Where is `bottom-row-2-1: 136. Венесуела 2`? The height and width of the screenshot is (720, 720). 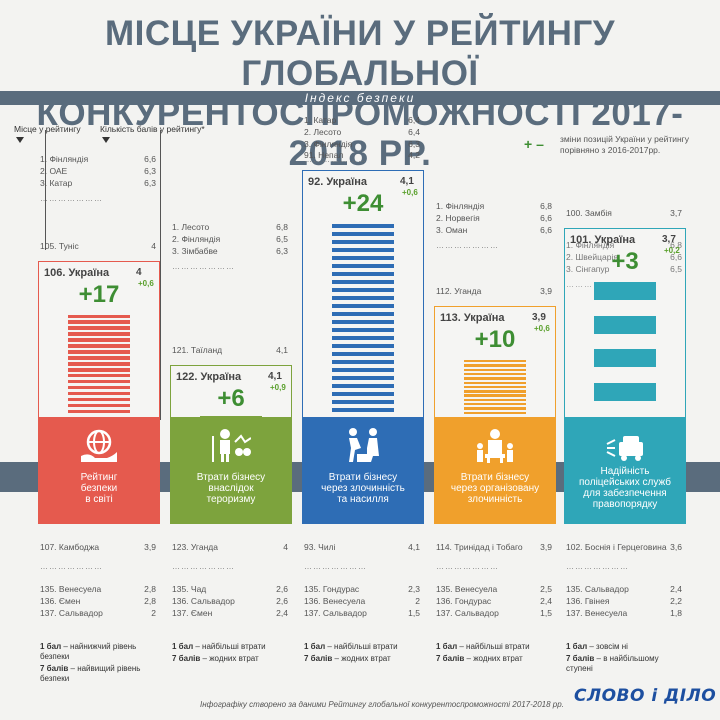
bottom-row-2-1: 136. Венесуела 2 is located at coordinates (362, 601).